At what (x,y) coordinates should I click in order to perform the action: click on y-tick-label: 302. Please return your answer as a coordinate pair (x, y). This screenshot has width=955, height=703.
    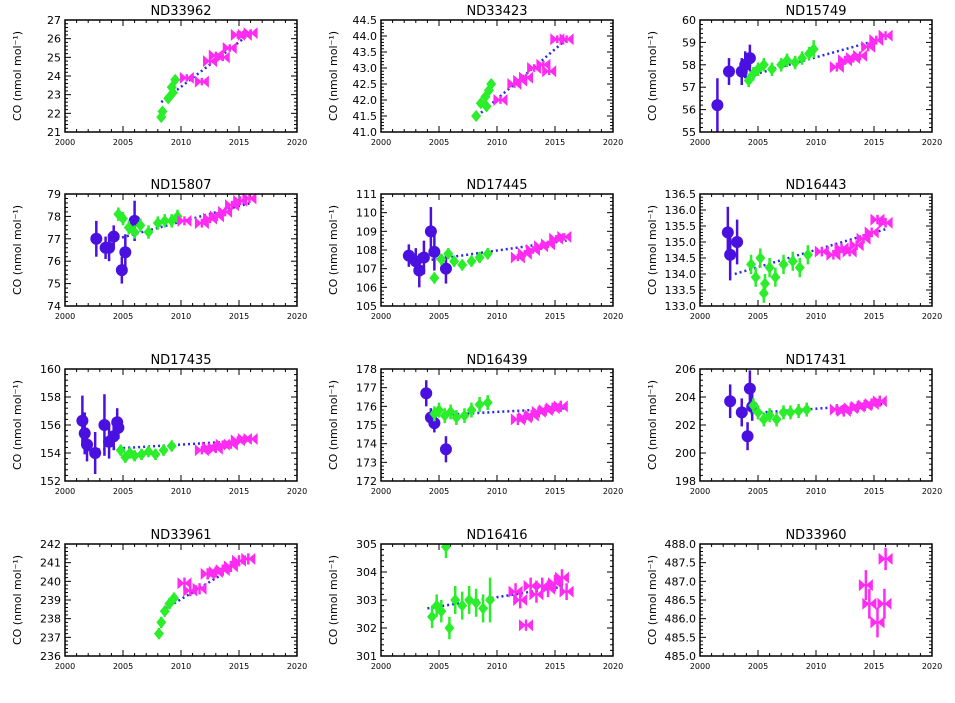
    Looking at the image, I should click on (366, 628).